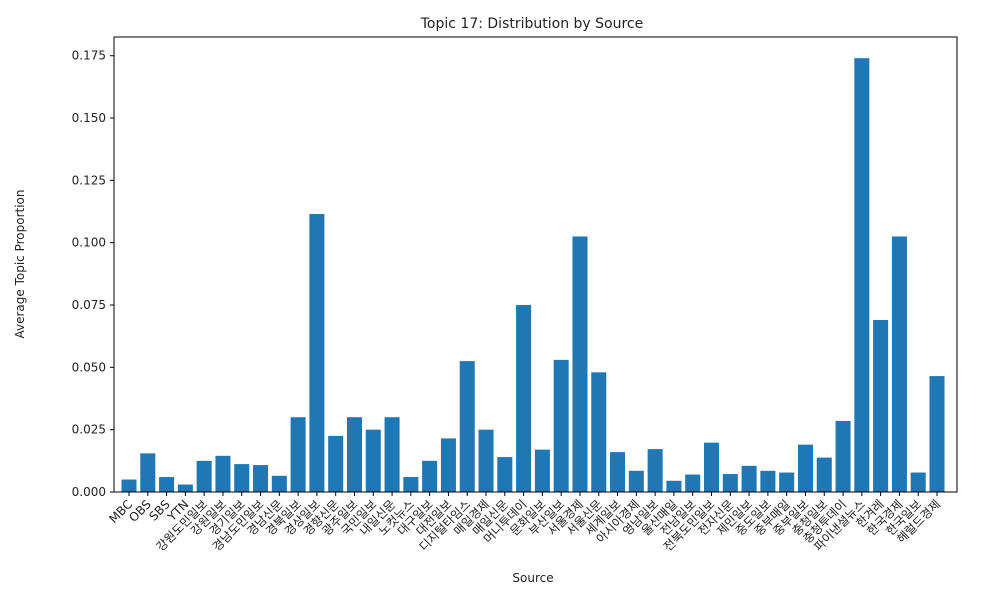 The width and height of the screenshot is (1000, 600). What do you see at coordinates (89, 56) in the screenshot?
I see `y-tick-label: 0.175` at bounding box center [89, 56].